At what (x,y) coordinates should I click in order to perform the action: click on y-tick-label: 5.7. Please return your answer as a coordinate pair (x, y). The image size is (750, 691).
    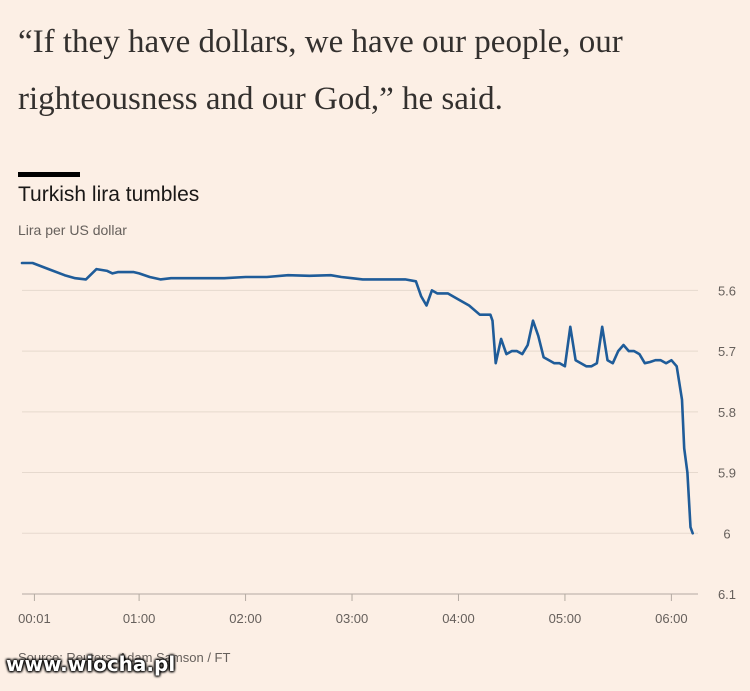
    Looking at the image, I should click on (727, 351).